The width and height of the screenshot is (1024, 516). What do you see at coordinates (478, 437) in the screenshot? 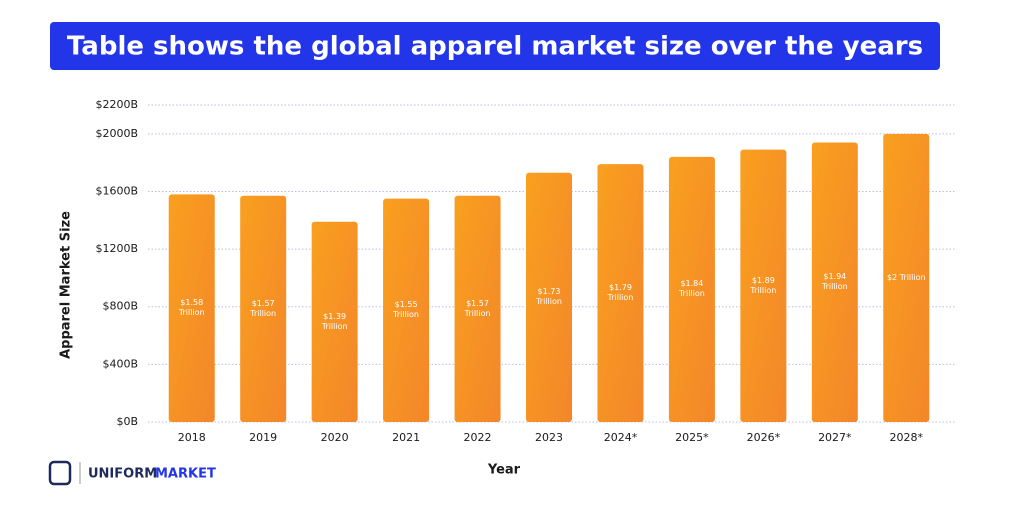
I see `x-tick-label: 2022` at bounding box center [478, 437].